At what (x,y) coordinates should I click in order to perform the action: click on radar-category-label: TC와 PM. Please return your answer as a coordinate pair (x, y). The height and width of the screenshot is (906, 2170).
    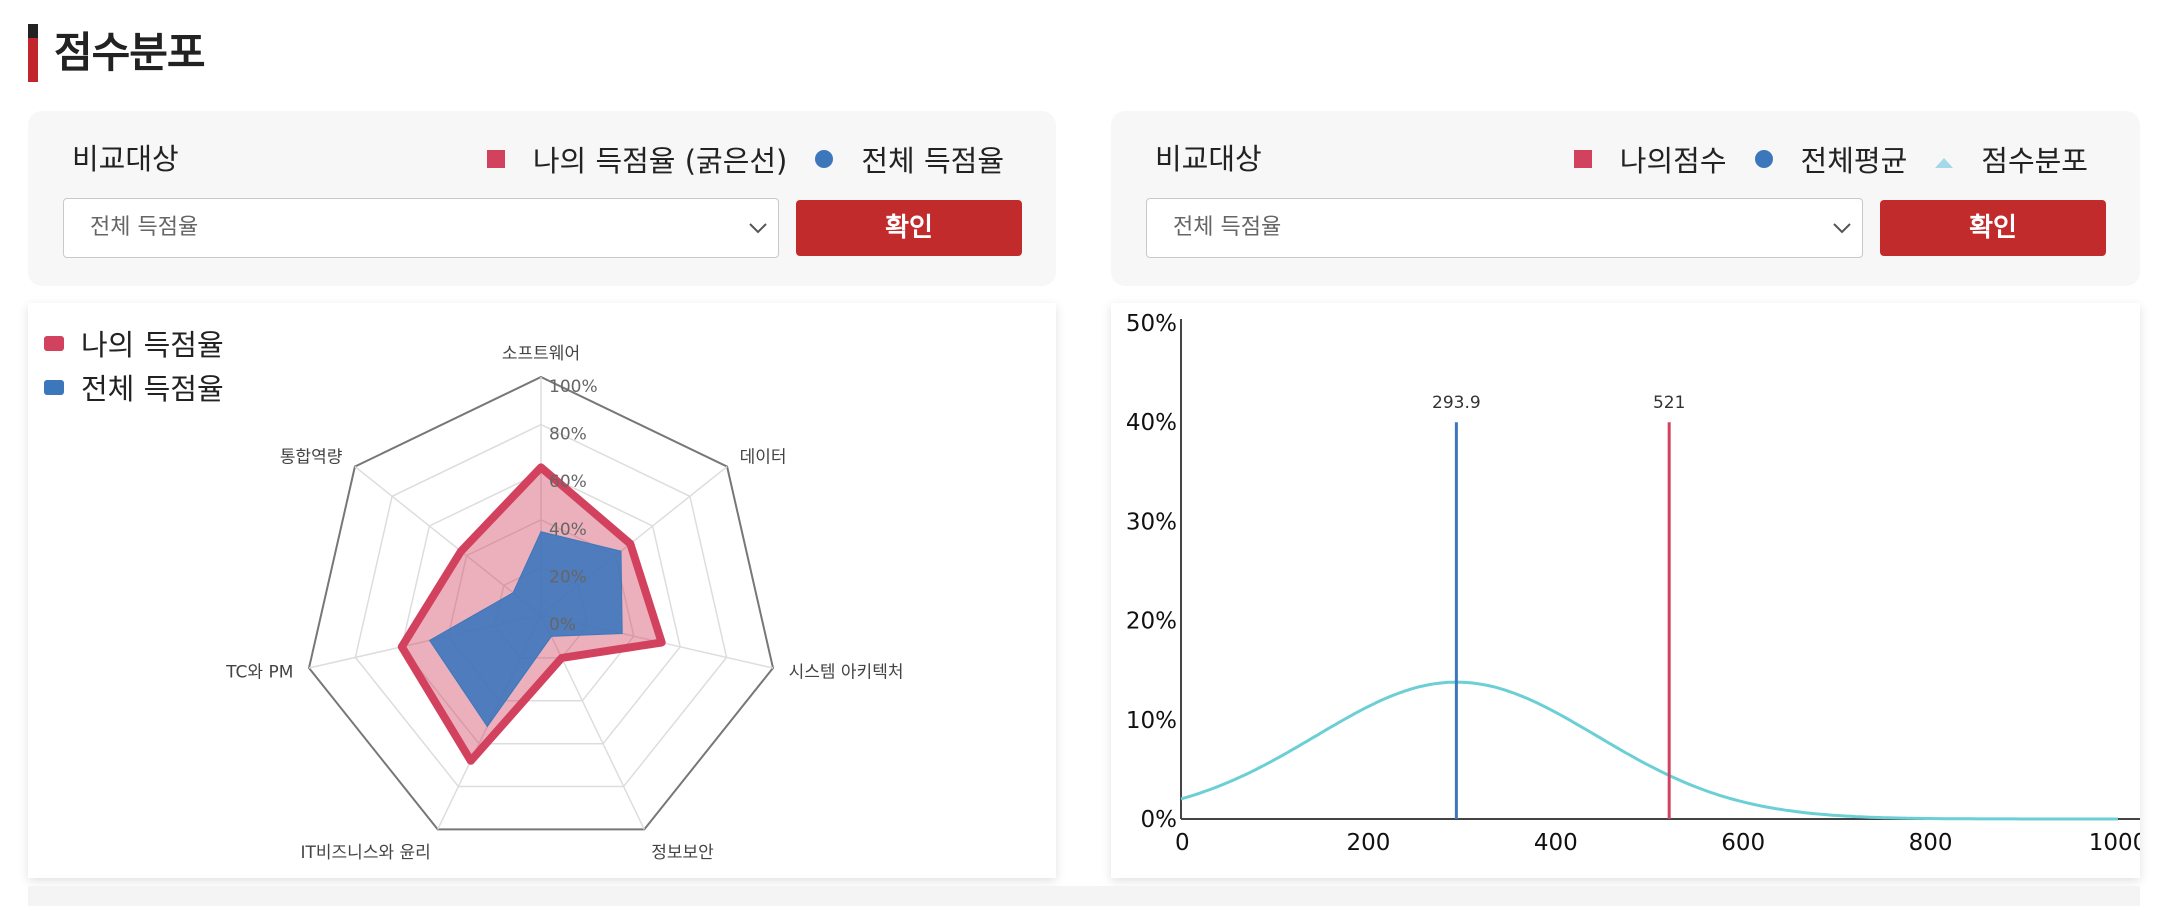
    Looking at the image, I should click on (259, 673).